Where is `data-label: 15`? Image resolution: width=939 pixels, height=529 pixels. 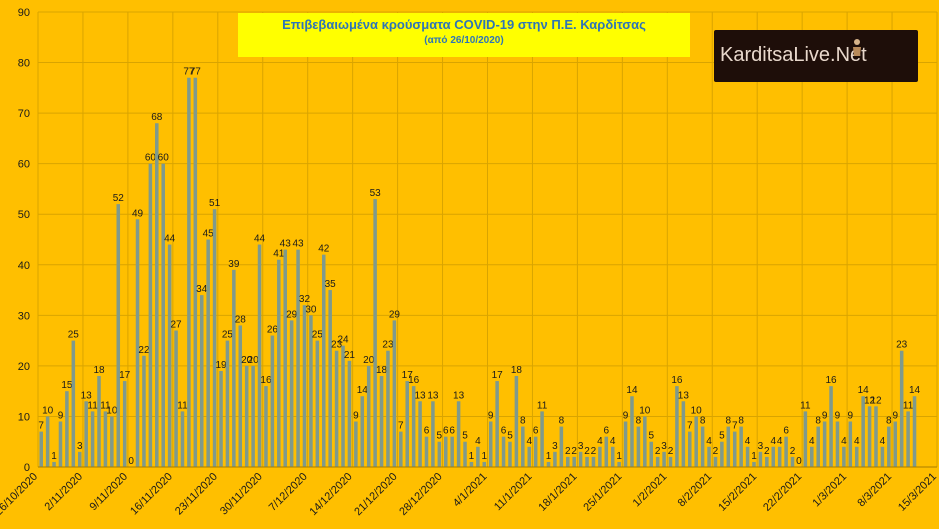 data-label: 15 is located at coordinates (67, 385).